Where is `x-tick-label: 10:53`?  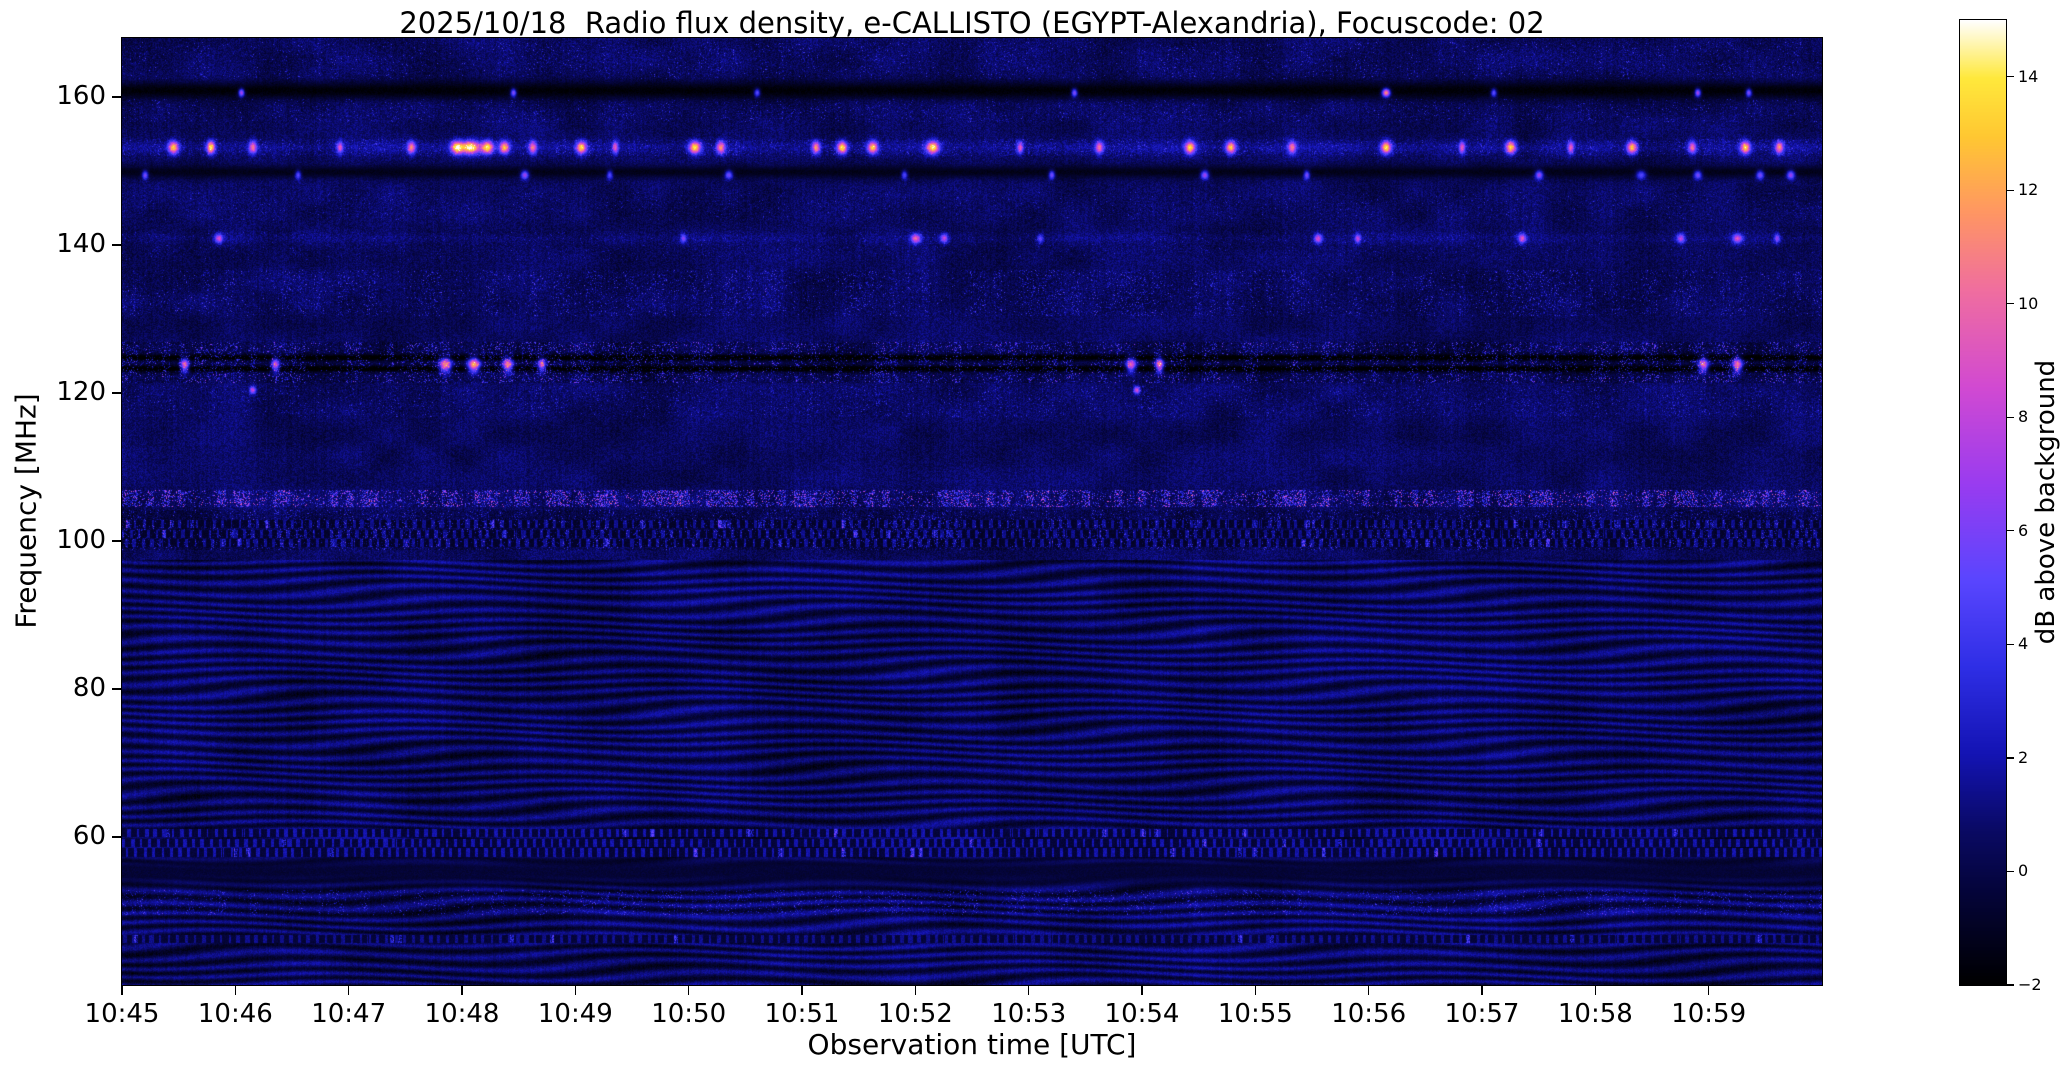
x-tick-label: 10:53 is located at coordinates (1029, 1014).